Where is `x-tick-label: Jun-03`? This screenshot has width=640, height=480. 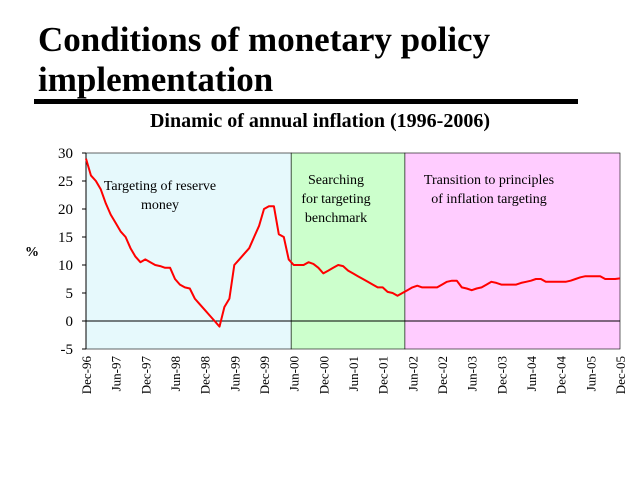
x-tick-label: Jun-03 is located at coordinates (472, 373).